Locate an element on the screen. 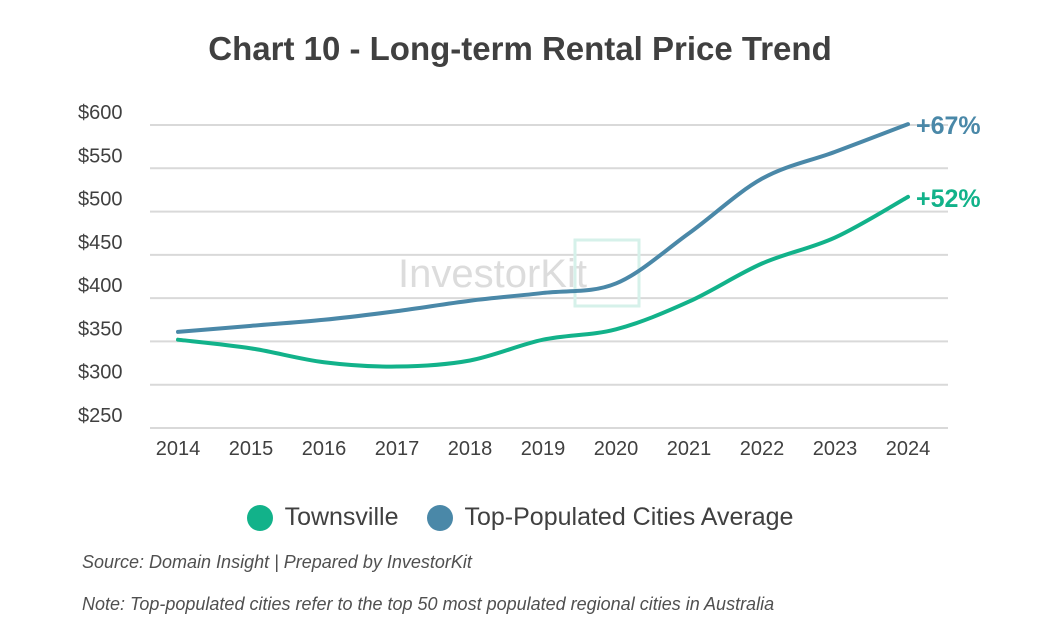 Image resolution: width=1040 pixels, height=640 pixels. legend: Townsville Top-Populated Cities Average is located at coordinates (520, 517).